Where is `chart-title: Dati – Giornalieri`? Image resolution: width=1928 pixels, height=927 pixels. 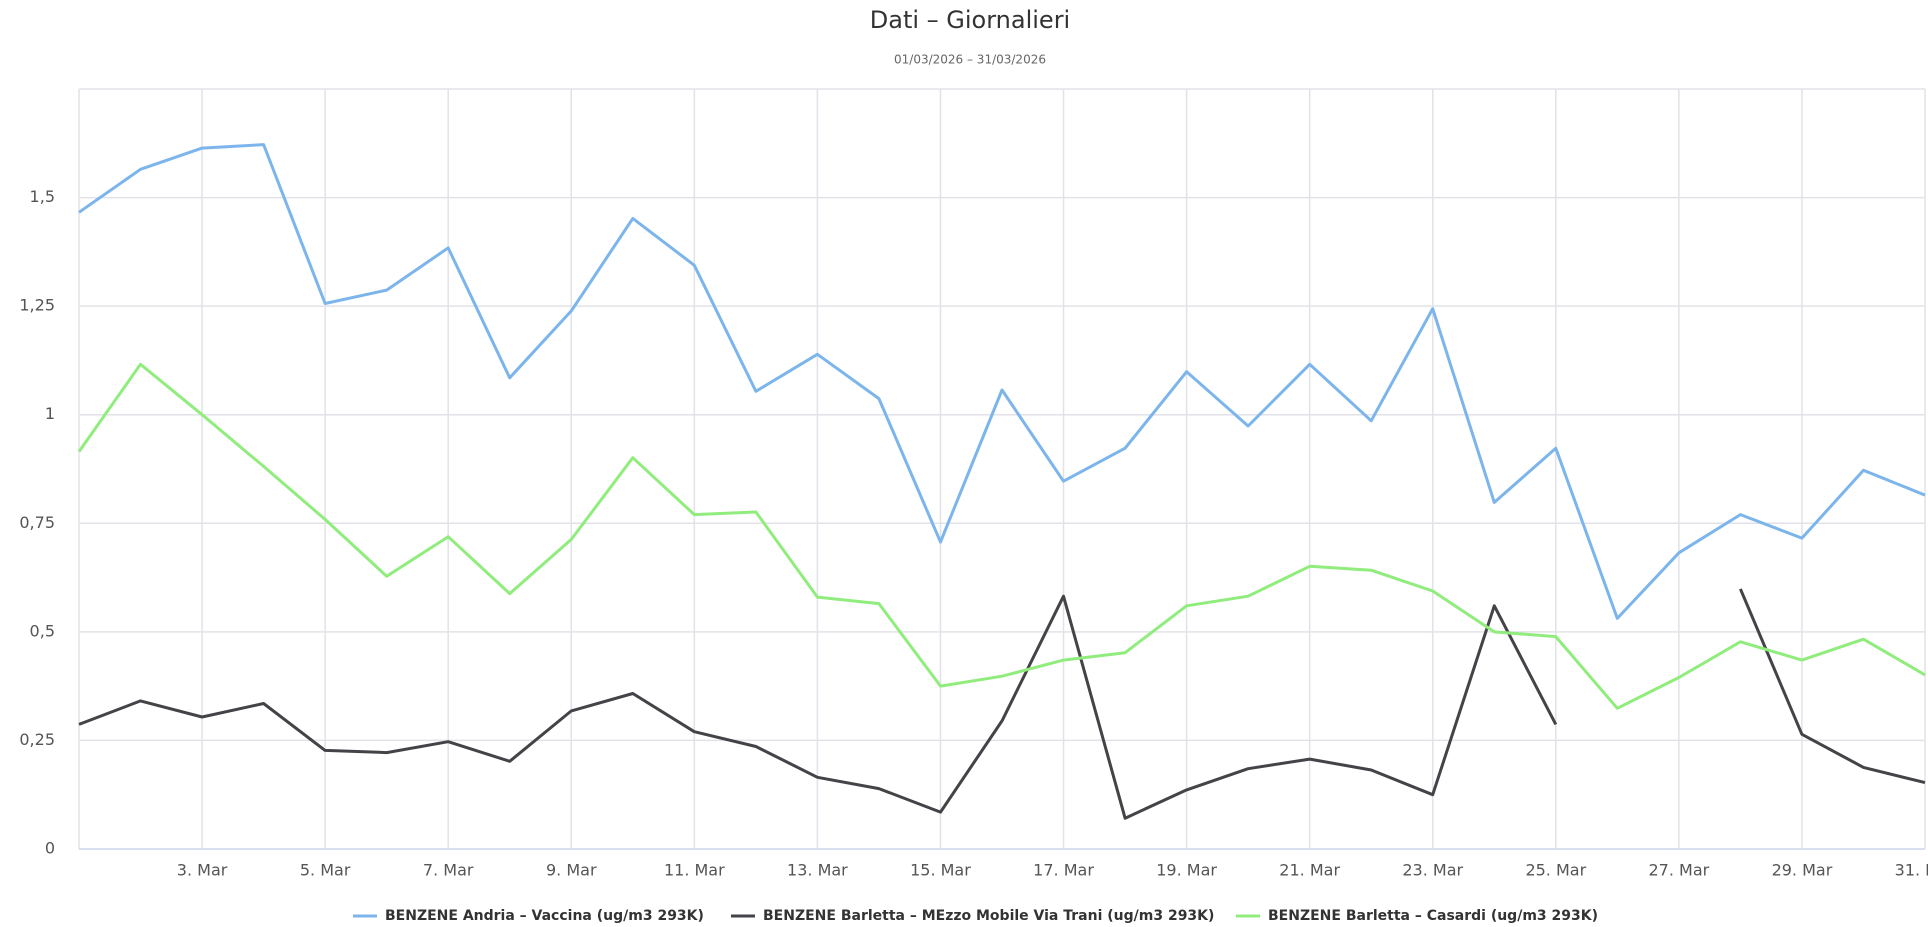 chart-title: Dati – Giornalieri is located at coordinates (970, 20).